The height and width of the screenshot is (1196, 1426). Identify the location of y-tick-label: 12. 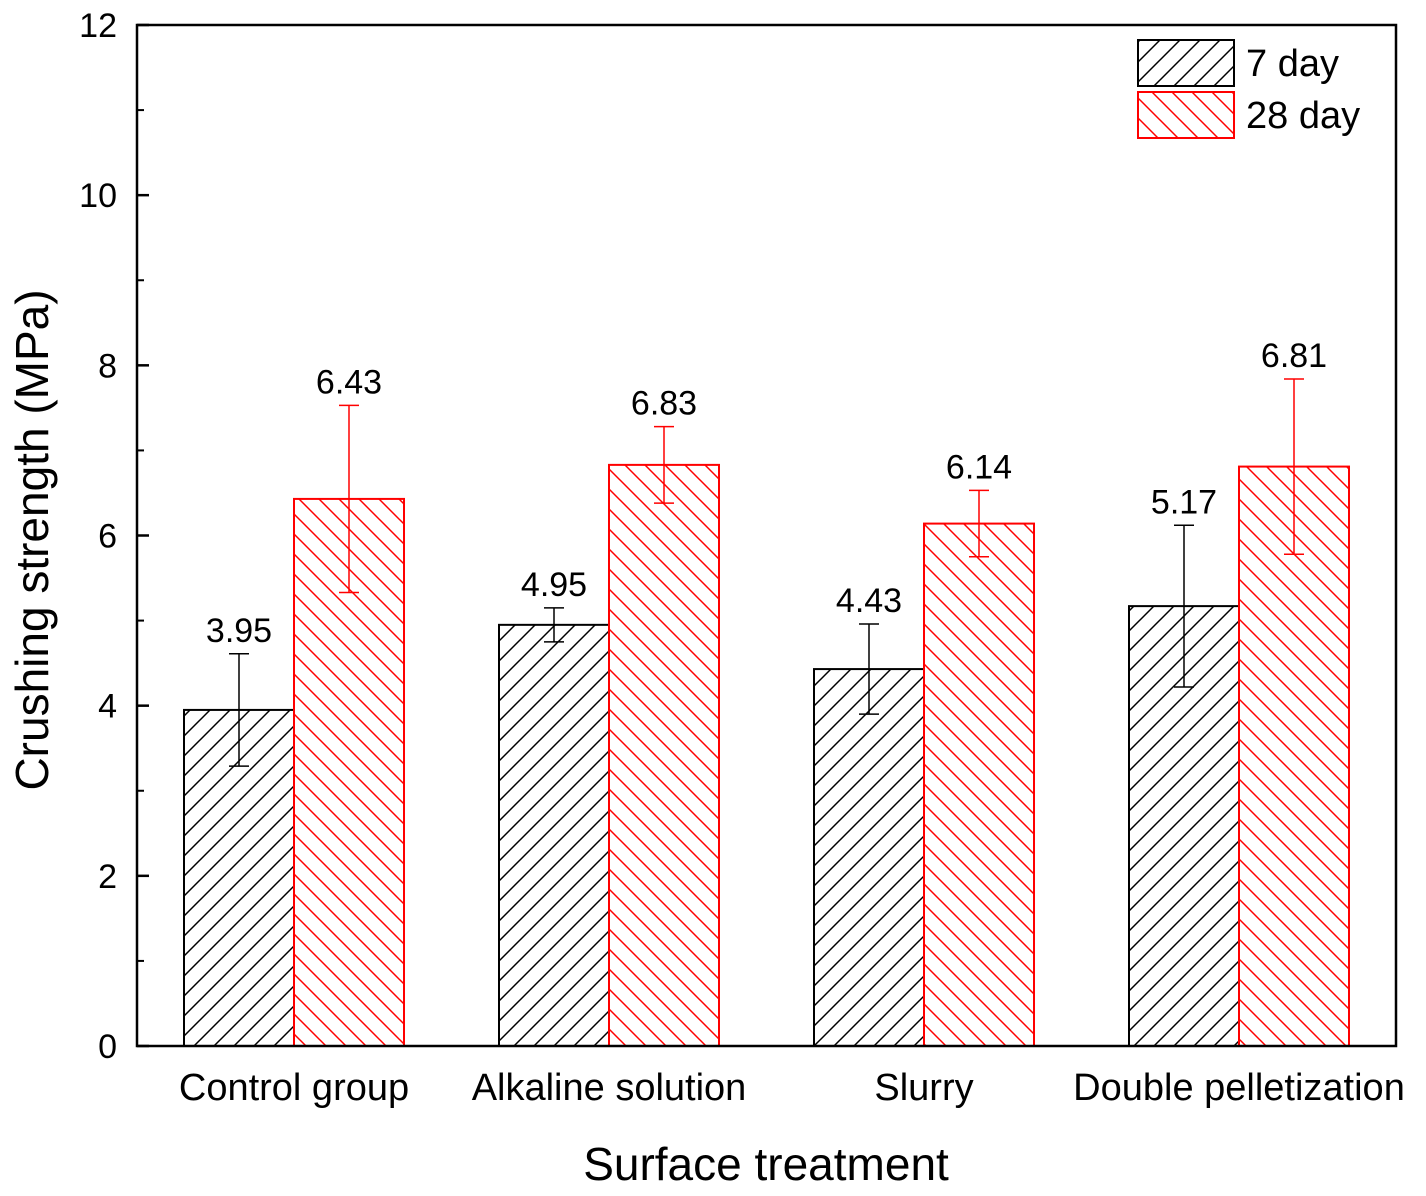
(98, 26).